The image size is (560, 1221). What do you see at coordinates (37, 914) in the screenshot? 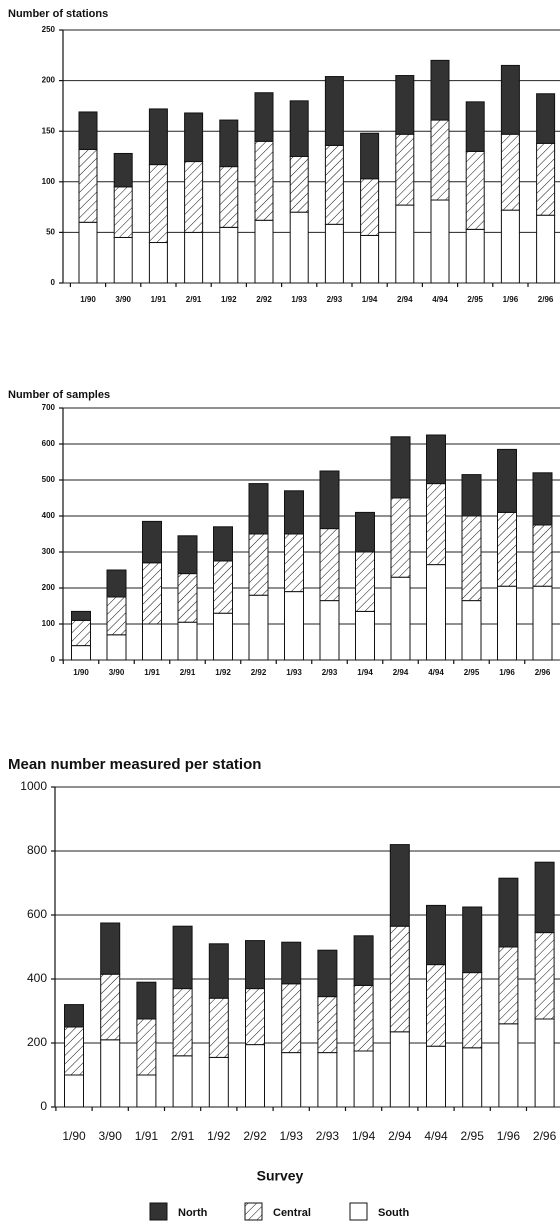
I see `y-tick-label: 600` at bounding box center [37, 914].